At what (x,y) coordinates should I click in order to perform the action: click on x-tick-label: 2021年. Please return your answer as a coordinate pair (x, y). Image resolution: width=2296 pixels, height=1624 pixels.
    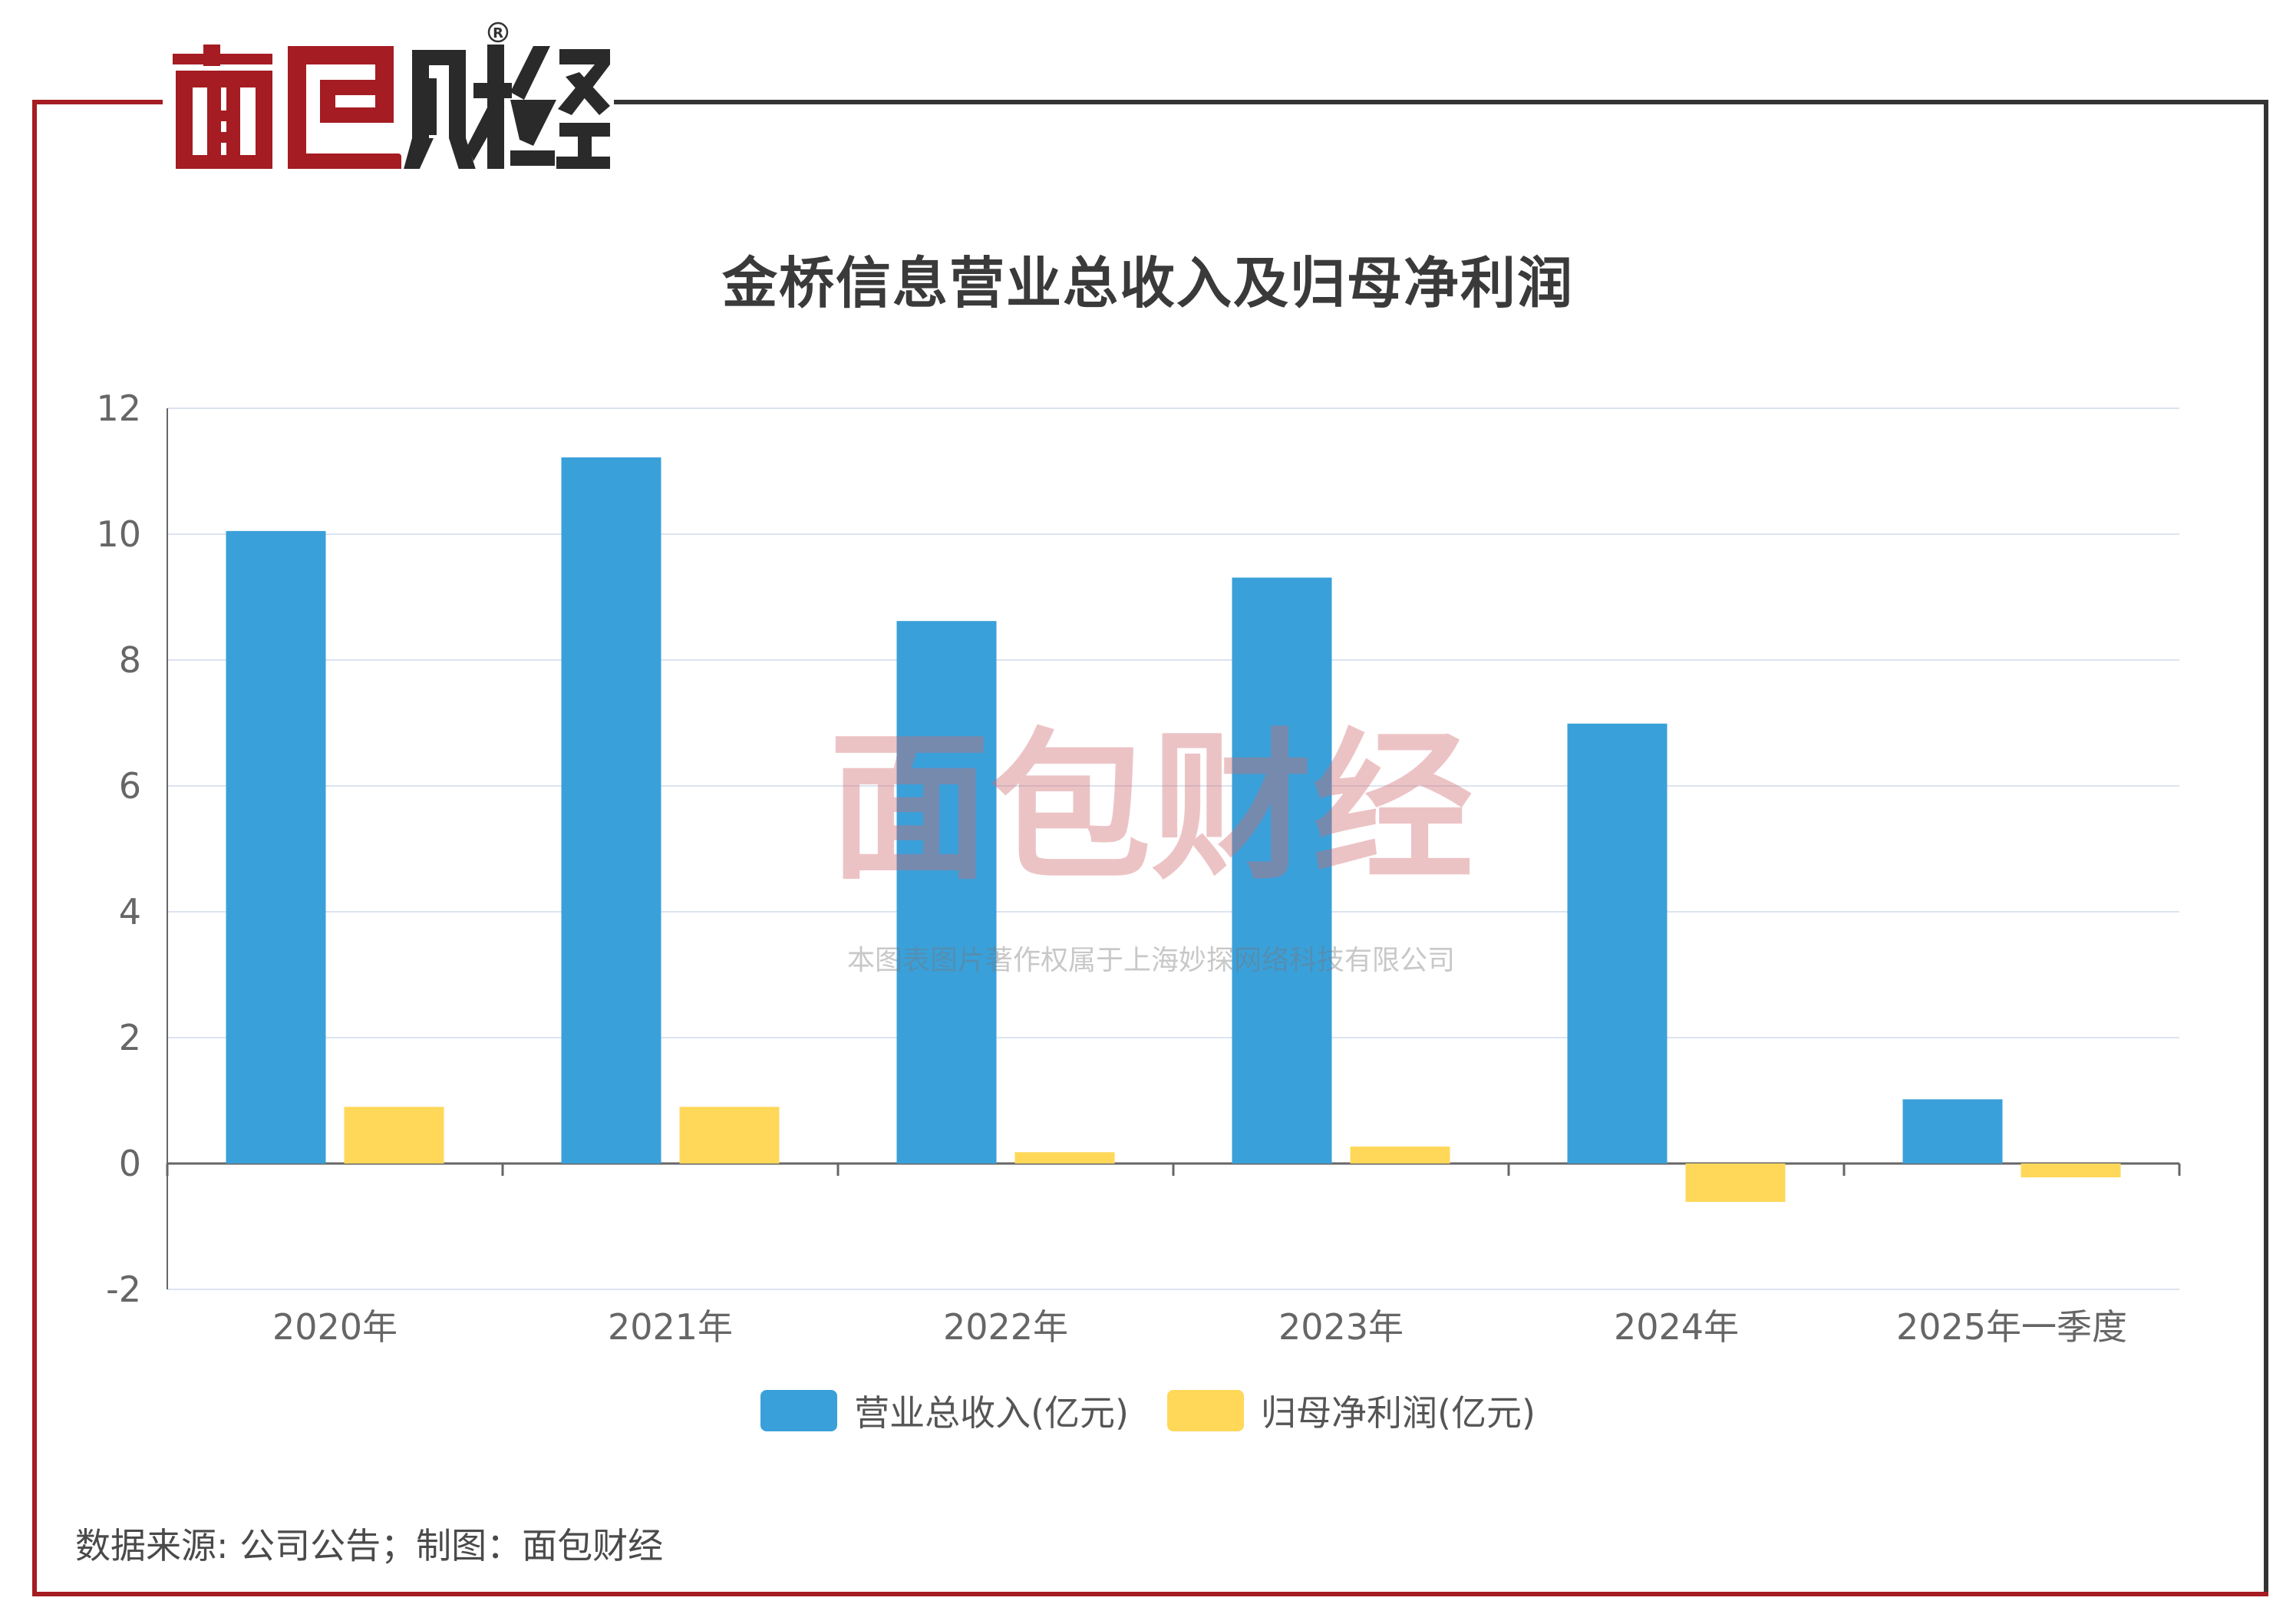
    Looking at the image, I should click on (670, 1327).